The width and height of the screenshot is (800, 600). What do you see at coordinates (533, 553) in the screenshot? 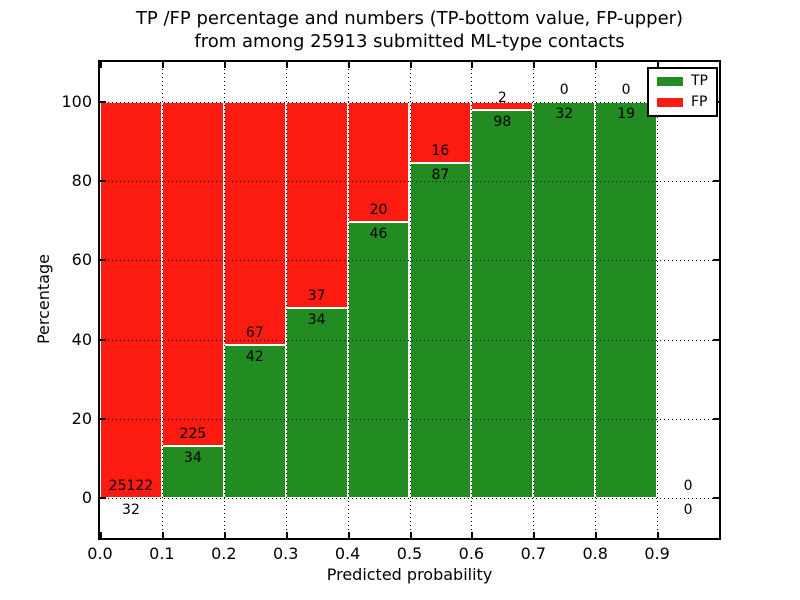
I see `x-tick-label: 0.7` at bounding box center [533, 553].